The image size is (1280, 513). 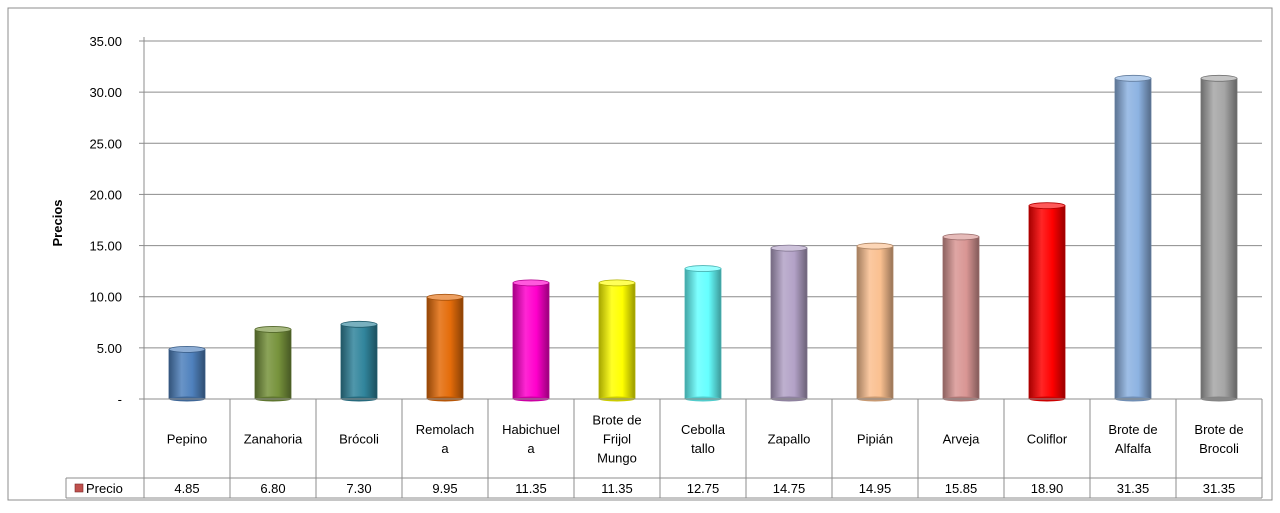 I want to click on x-tick-label: Coliflor, so click(x=1047, y=439).